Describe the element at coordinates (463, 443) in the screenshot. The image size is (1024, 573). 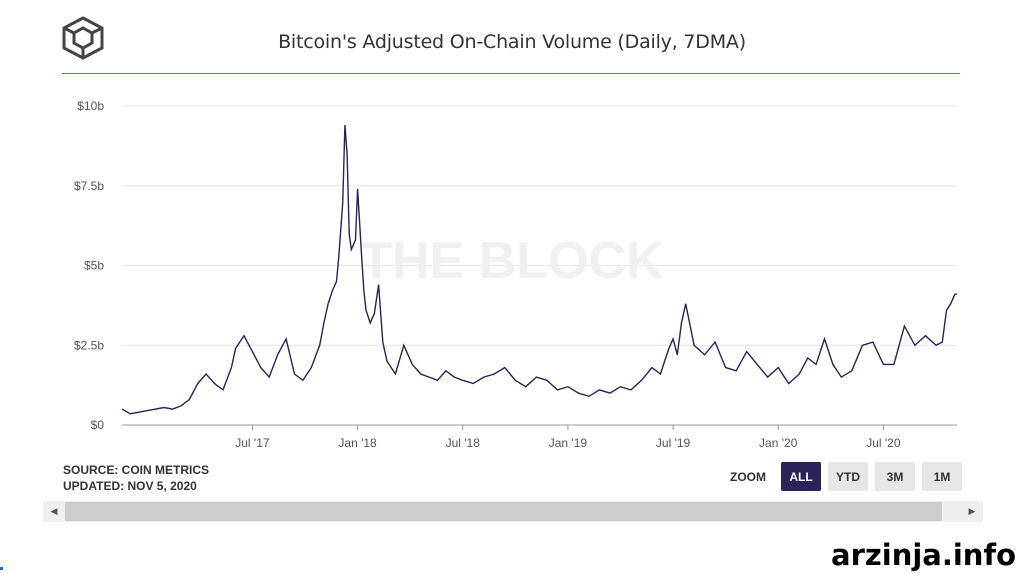
I see `x-tick-label: Jul '18` at that location.